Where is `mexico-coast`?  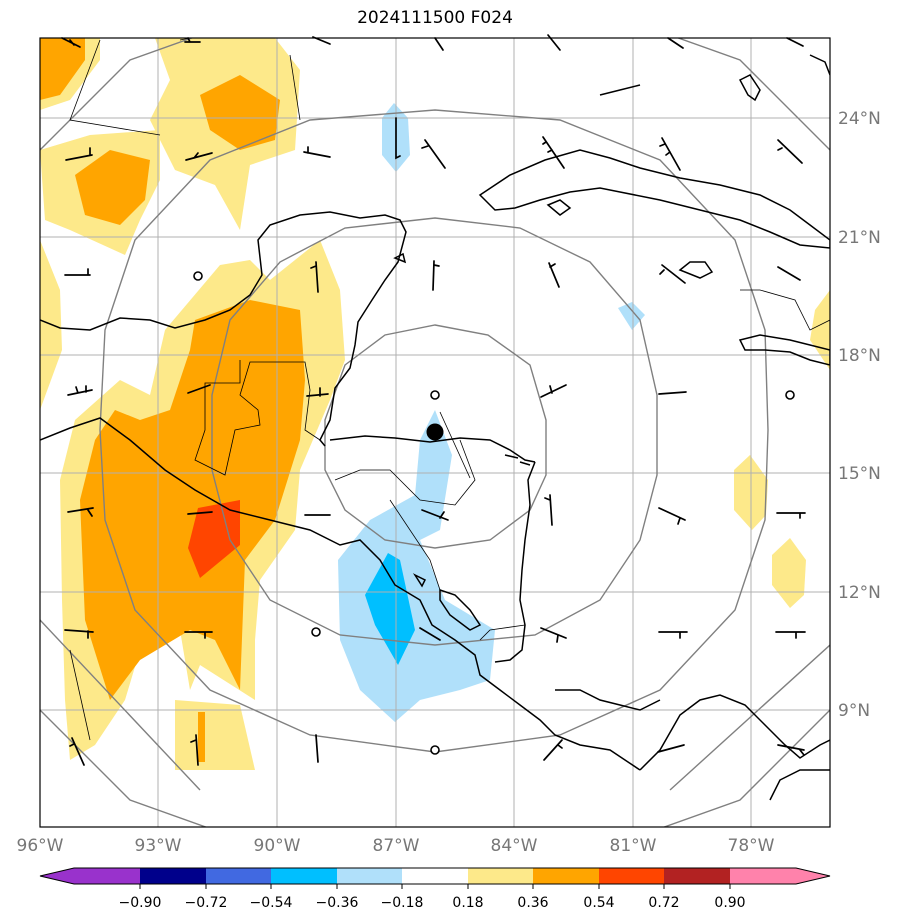 mexico-coast is located at coordinates (223, 329).